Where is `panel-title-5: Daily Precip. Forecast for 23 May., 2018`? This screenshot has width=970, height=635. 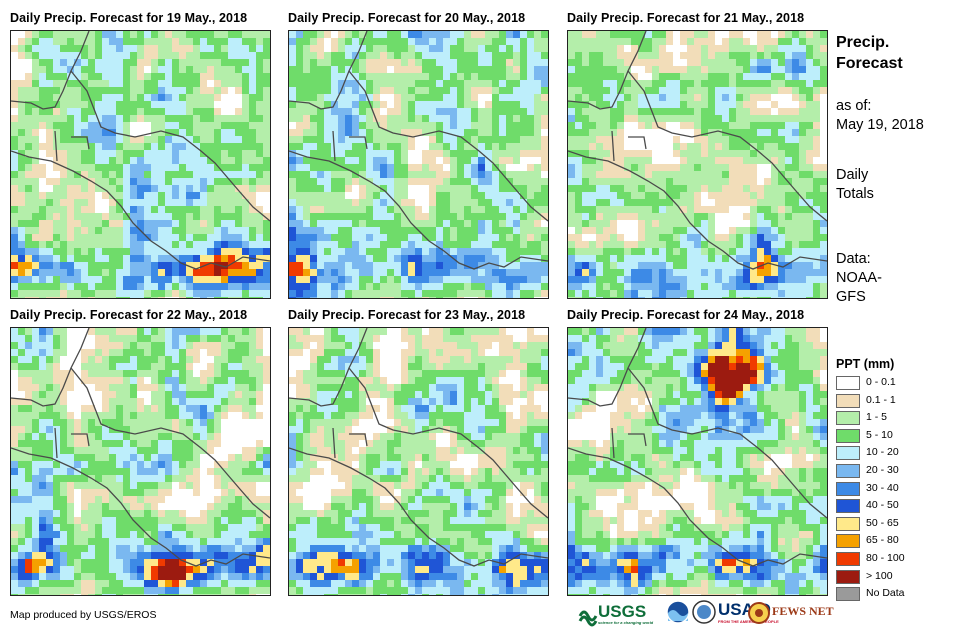 panel-title-5: Daily Precip. Forecast for 23 May., 2018 is located at coordinates (407, 315).